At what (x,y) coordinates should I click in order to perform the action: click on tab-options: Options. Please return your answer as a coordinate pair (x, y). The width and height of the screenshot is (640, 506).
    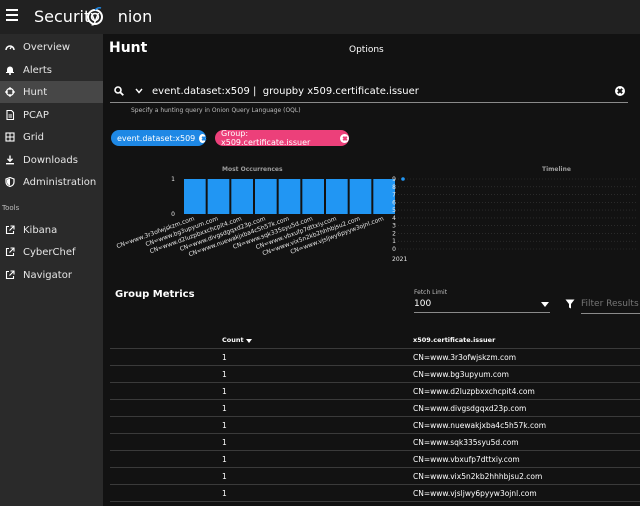
    Looking at the image, I should click on (366, 50).